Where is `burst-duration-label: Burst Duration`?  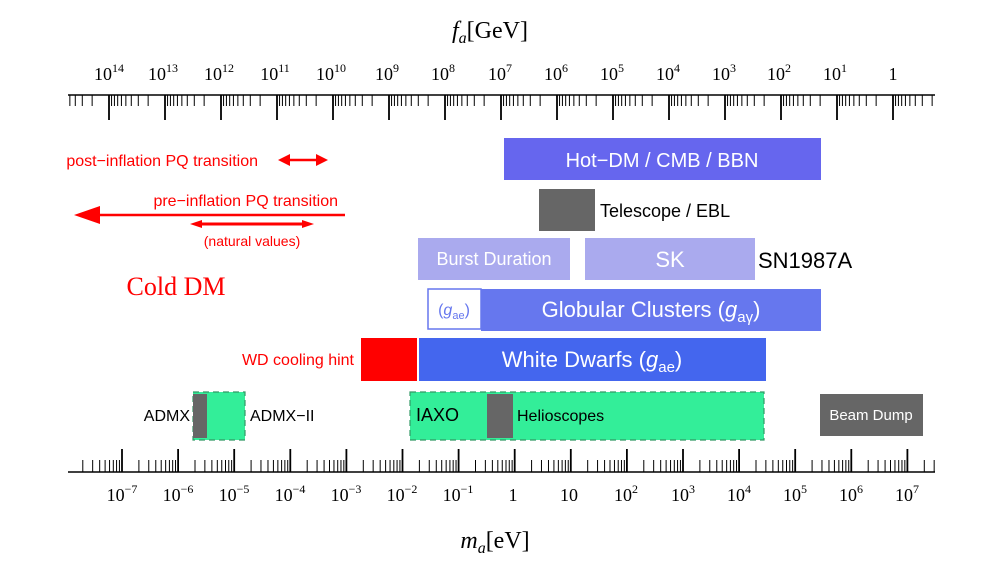
burst-duration-label: Burst Duration is located at coordinates (493, 259).